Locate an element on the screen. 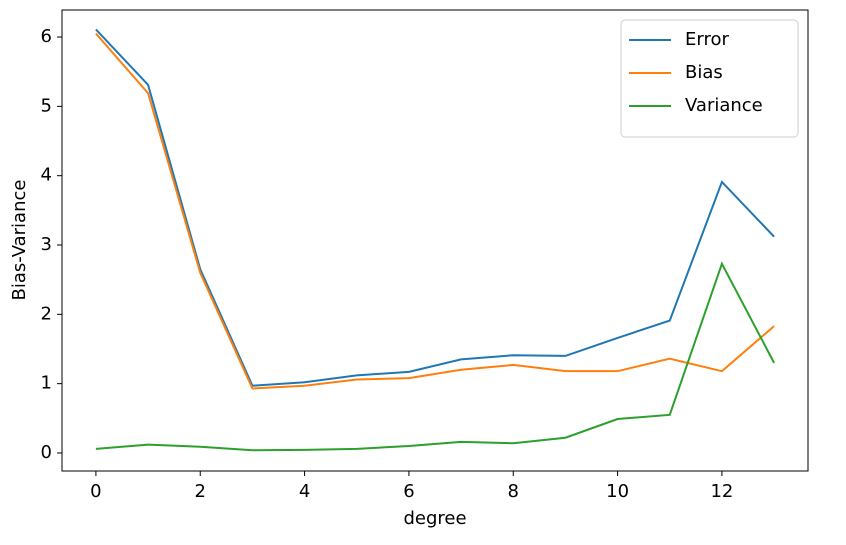 The width and height of the screenshot is (846, 545). legend-label: Bias is located at coordinates (704, 72).